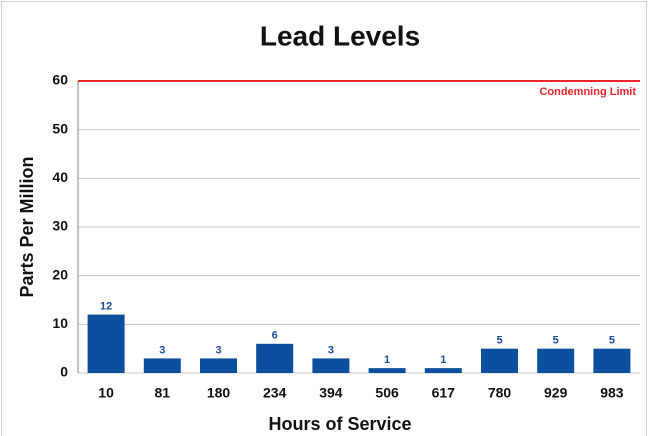  Describe the element at coordinates (387, 393) in the screenshot. I see `x-tick-label: 506` at that location.